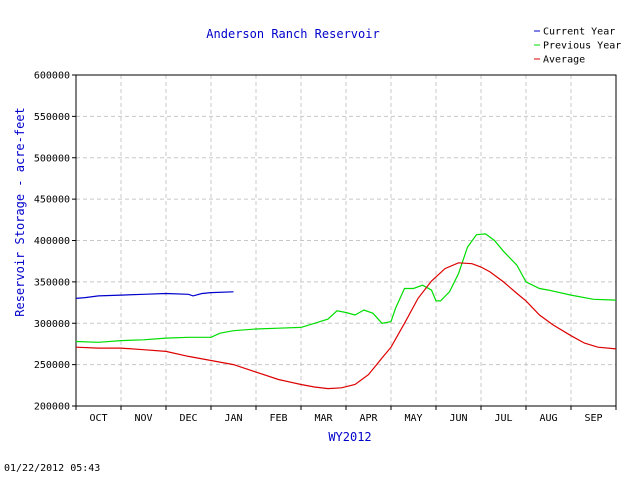 This screenshot has height=480, width=640. I want to click on y-tick-label: 250000, so click(52, 365).